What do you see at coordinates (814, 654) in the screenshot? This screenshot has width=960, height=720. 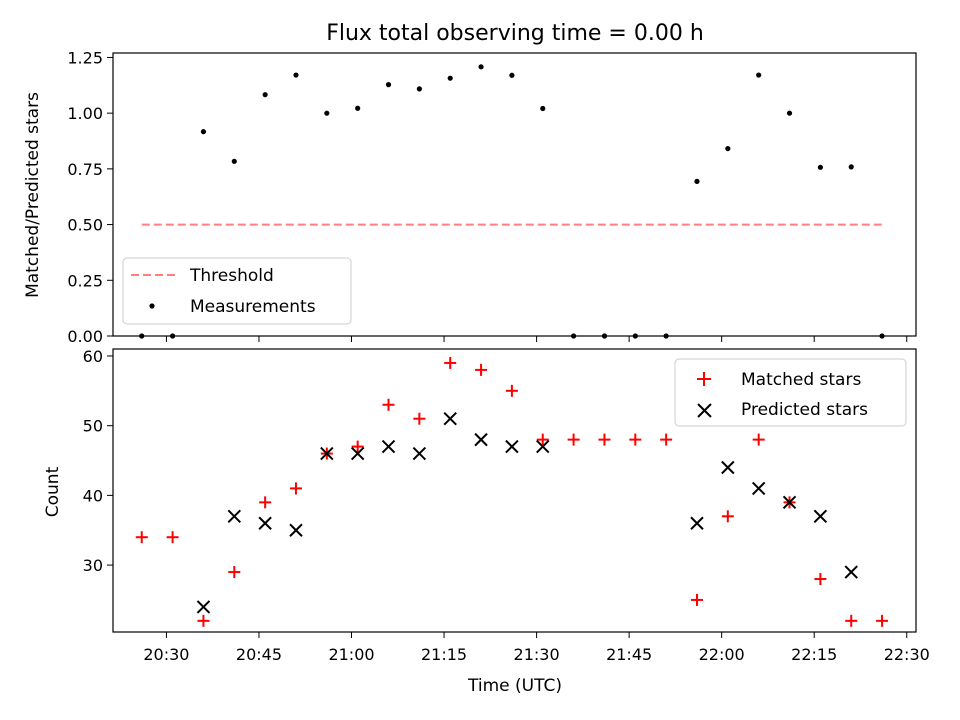 I see `bottom-x-tick-label: 22:15` at bounding box center [814, 654].